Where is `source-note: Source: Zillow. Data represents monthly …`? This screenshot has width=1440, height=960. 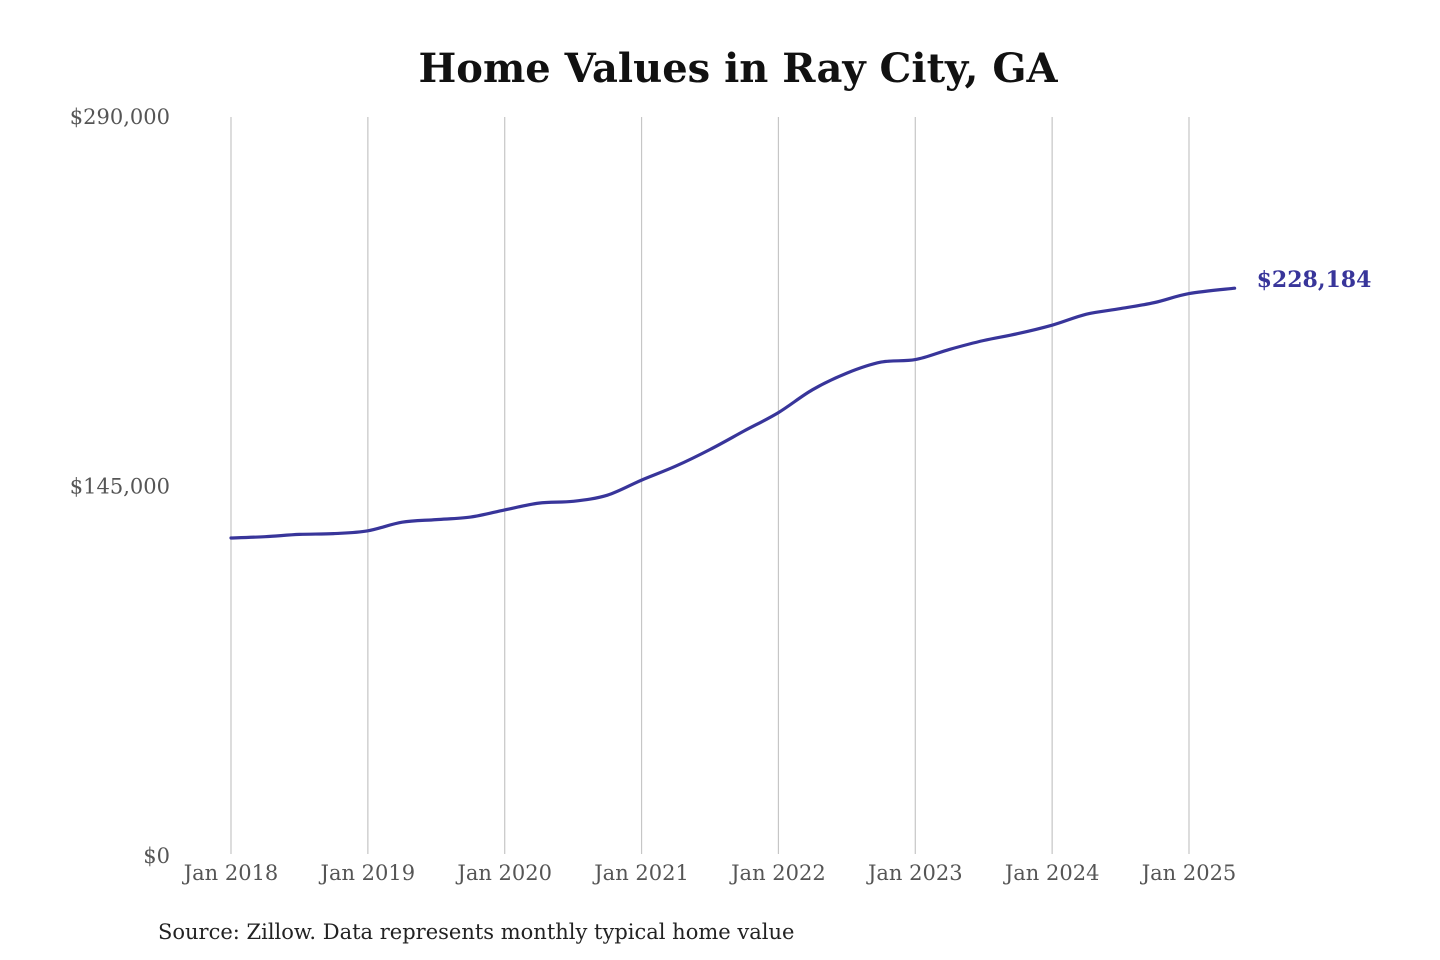 source-note: Source: Zillow. Data represents monthly … is located at coordinates (476, 932).